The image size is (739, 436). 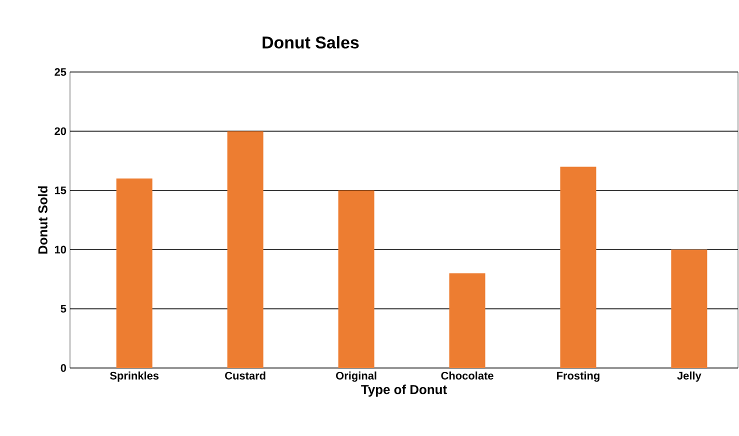 What do you see at coordinates (404, 390) in the screenshot?
I see `x-axis-title: Type of Donut` at bounding box center [404, 390].